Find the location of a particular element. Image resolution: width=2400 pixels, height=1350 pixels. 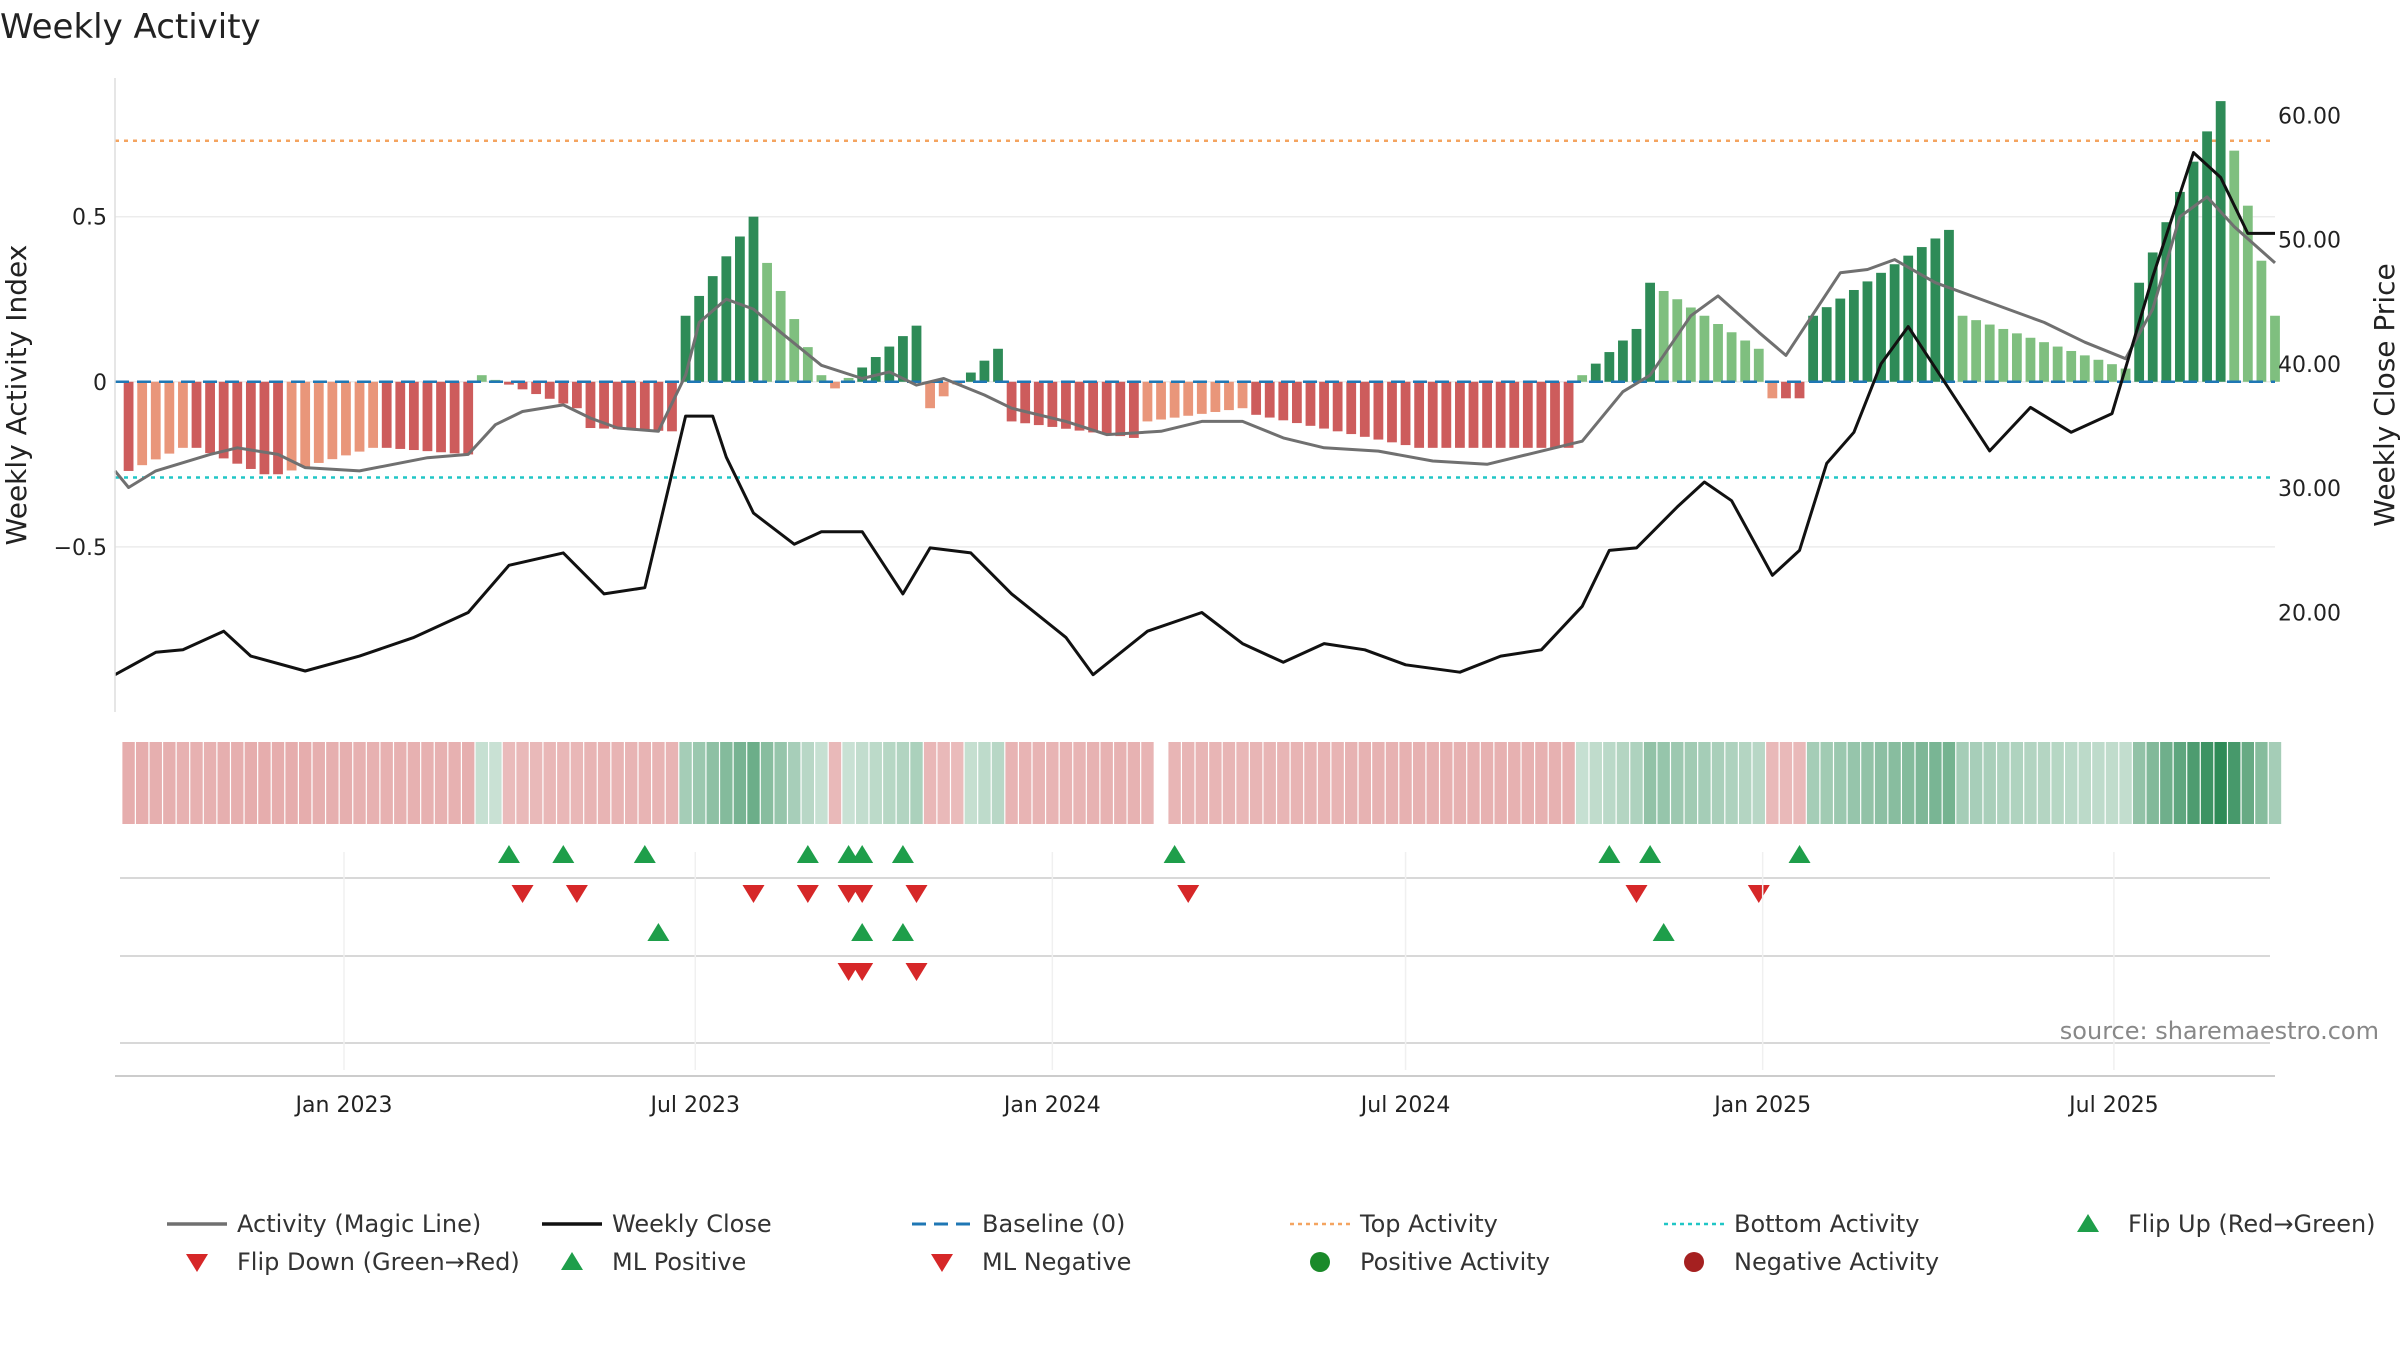

right-tick-label: 40.00 is located at coordinates (2309, 365).